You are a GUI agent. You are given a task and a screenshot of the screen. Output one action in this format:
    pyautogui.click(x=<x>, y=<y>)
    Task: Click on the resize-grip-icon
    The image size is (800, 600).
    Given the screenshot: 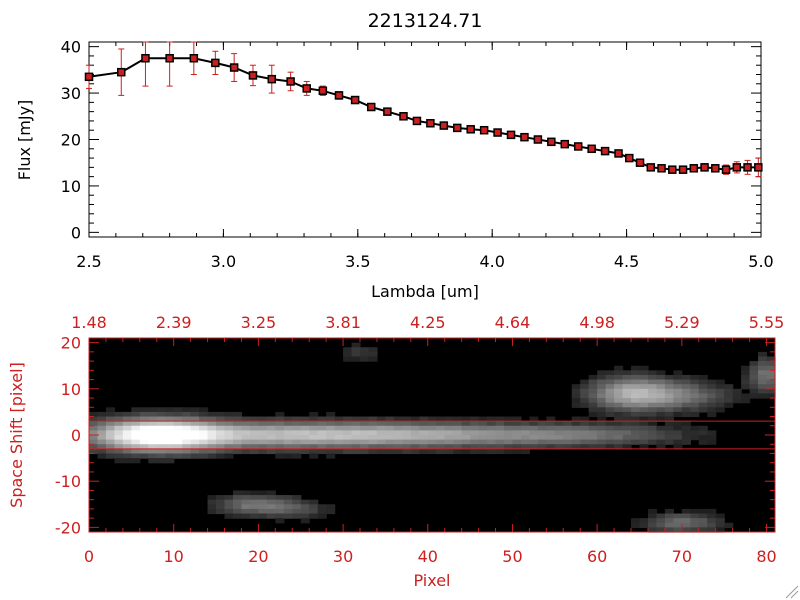 What is the action you would take?
    pyautogui.click(x=792, y=592)
    